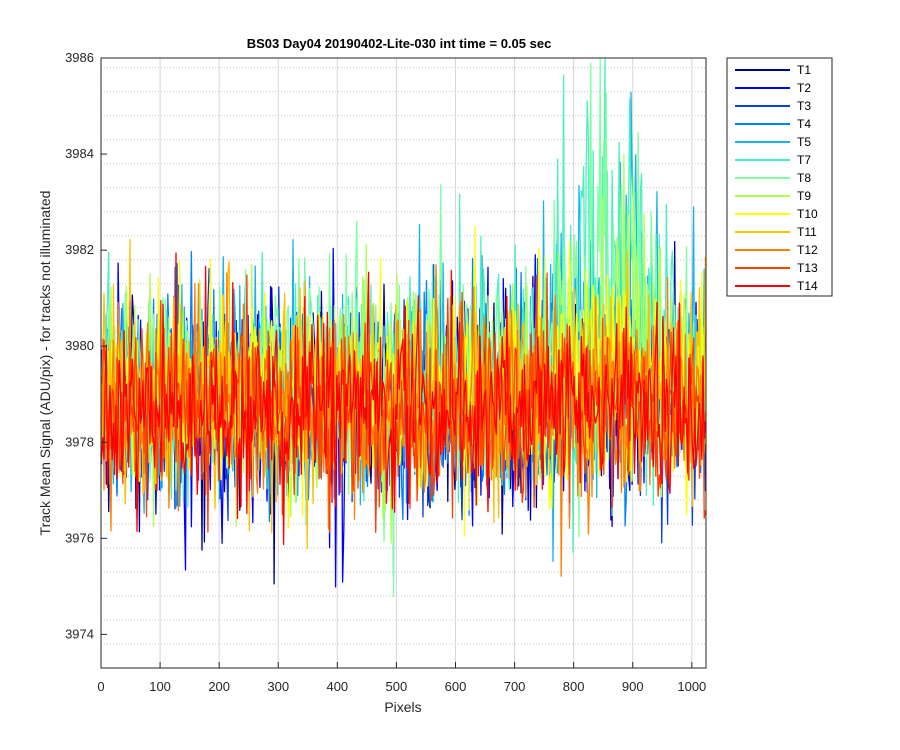 The image size is (900, 750). Describe the element at coordinates (804, 178) in the screenshot. I see `legend-label: T8` at that location.